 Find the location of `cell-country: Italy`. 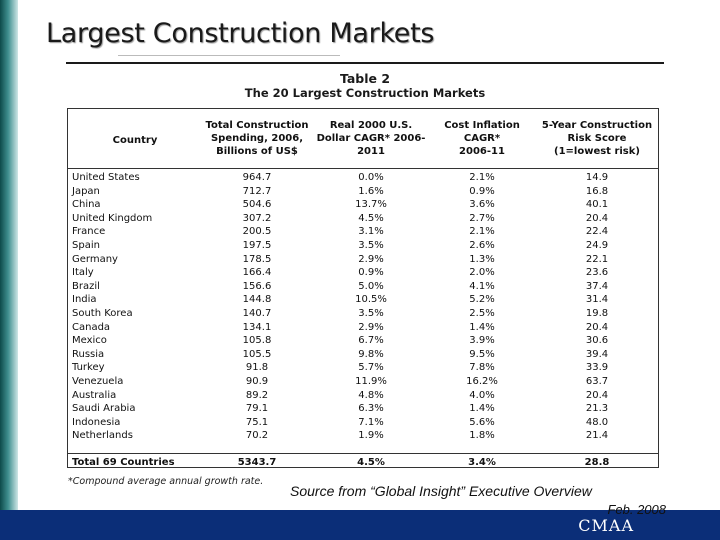

cell-country: Italy is located at coordinates (83, 273).